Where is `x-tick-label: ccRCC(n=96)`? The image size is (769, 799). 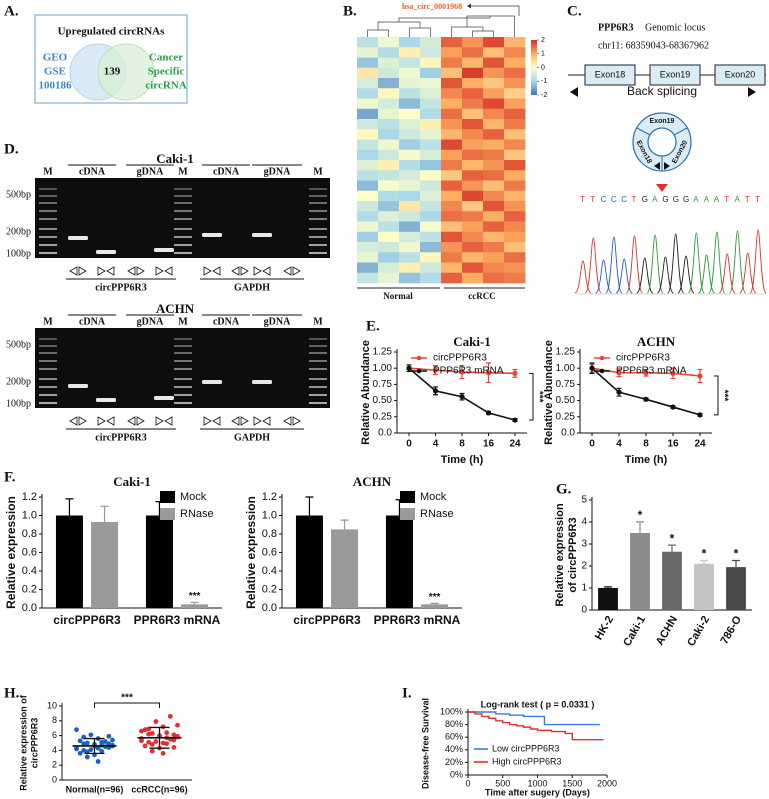 x-tick-label: ccRCC(n=96) is located at coordinates (159, 789).